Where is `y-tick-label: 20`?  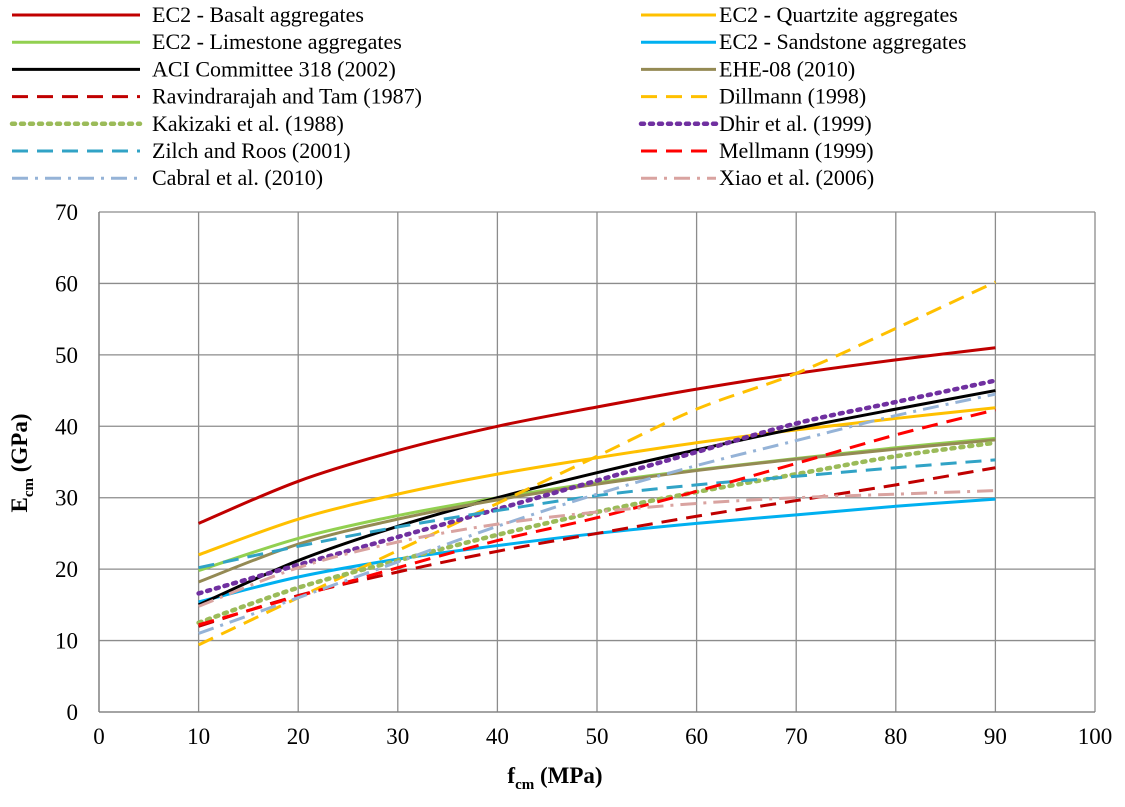
y-tick-label: 20 is located at coordinates (66, 569).